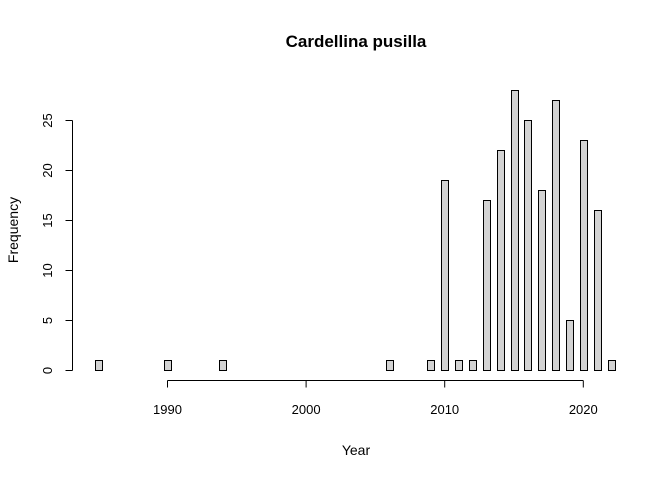 This screenshot has width=672, height=480. Describe the element at coordinates (445, 275) in the screenshot. I see `bar-2010` at that location.